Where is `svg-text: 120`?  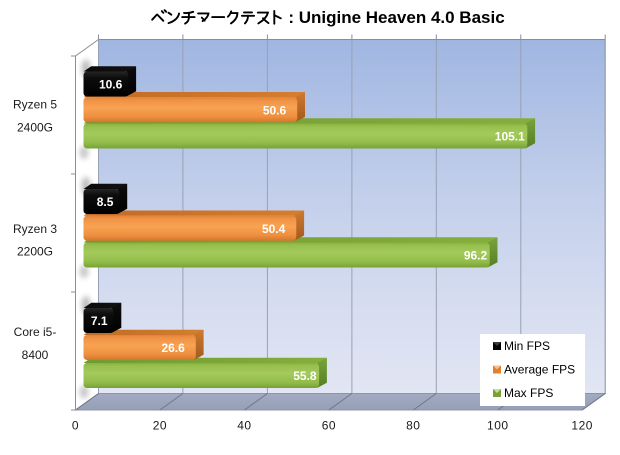 svg-text: 120 is located at coordinates (582, 426).